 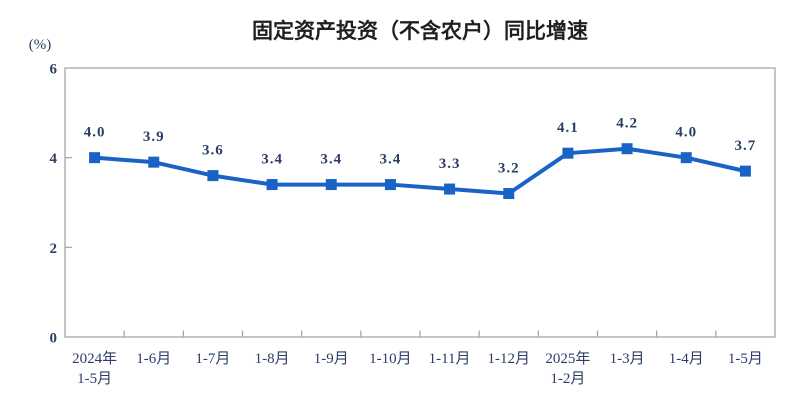 I want to click on x-axis-label-line: 1-7月, so click(x=212, y=359).